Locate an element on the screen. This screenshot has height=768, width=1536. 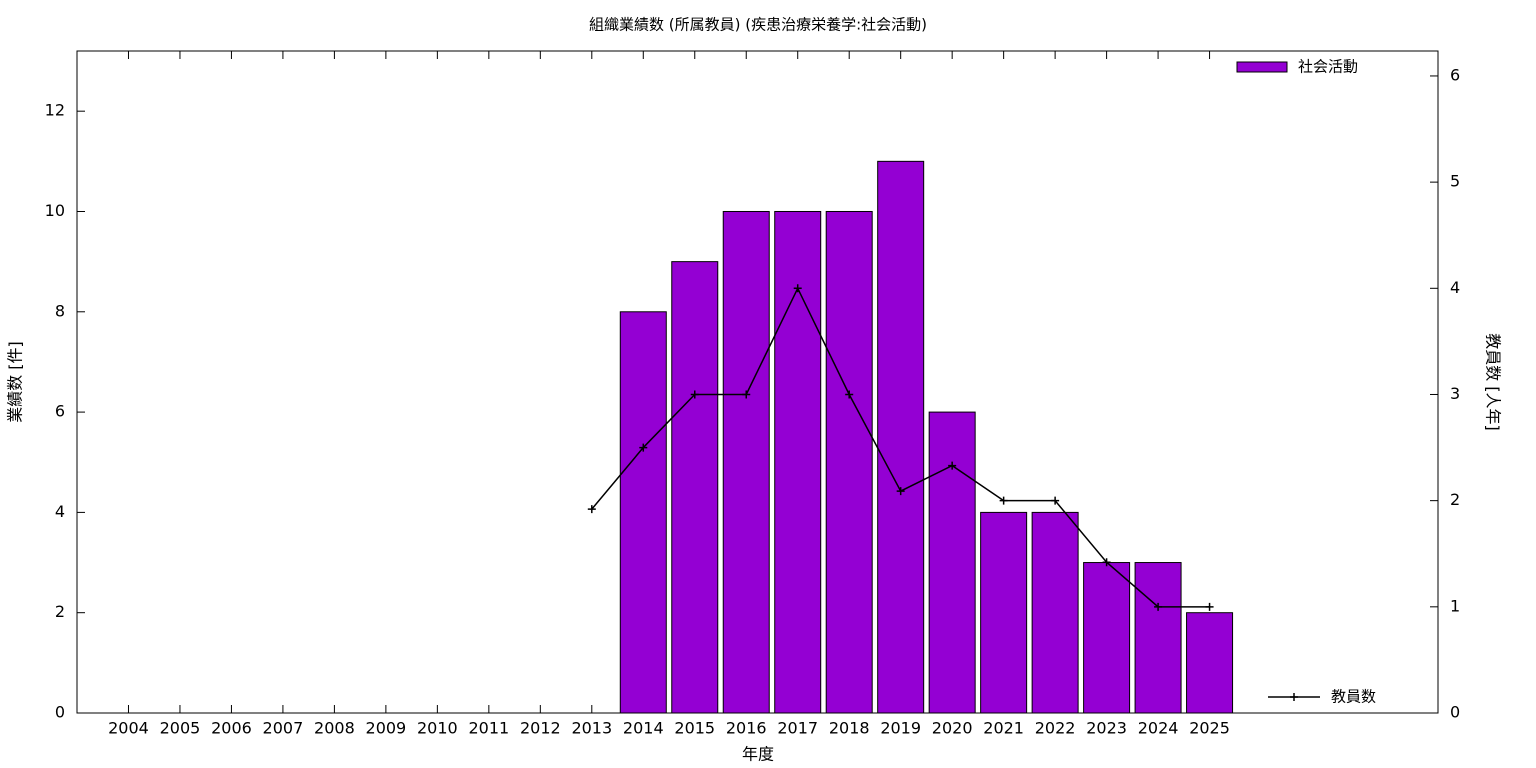
x-tick-label: 2006 is located at coordinates (231, 728).